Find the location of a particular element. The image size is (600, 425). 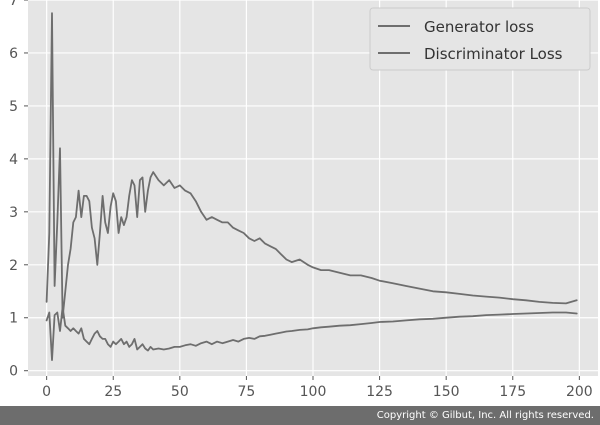

legend: Generator loss Discriminator Loss is located at coordinates (480, 39).